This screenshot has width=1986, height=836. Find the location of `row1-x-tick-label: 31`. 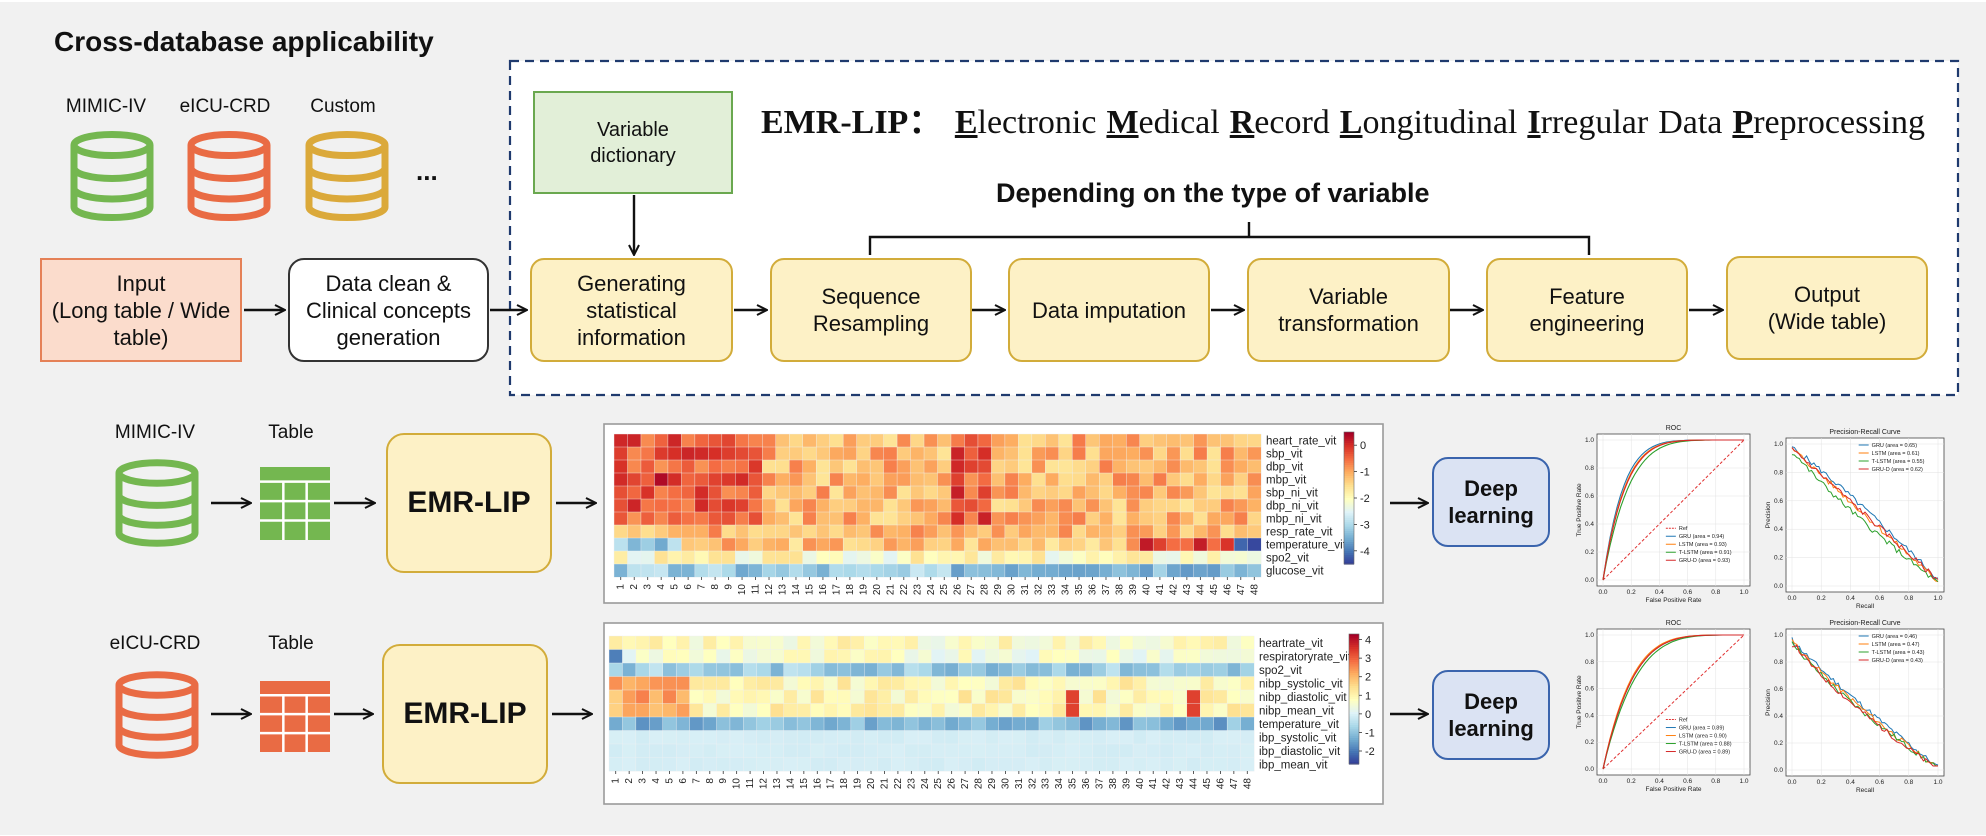

row1-x-tick-label: 31 is located at coordinates (1025, 590).